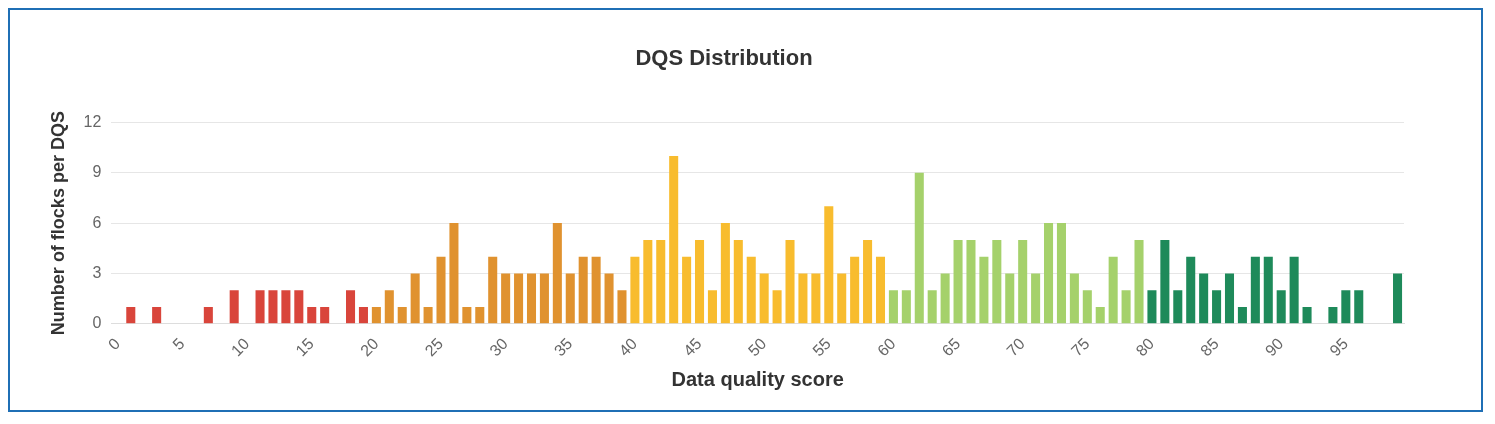 This screenshot has height=424, width=1495. Describe the element at coordinates (1209, 347) in the screenshot. I see `x-tick-label: 85` at that location.